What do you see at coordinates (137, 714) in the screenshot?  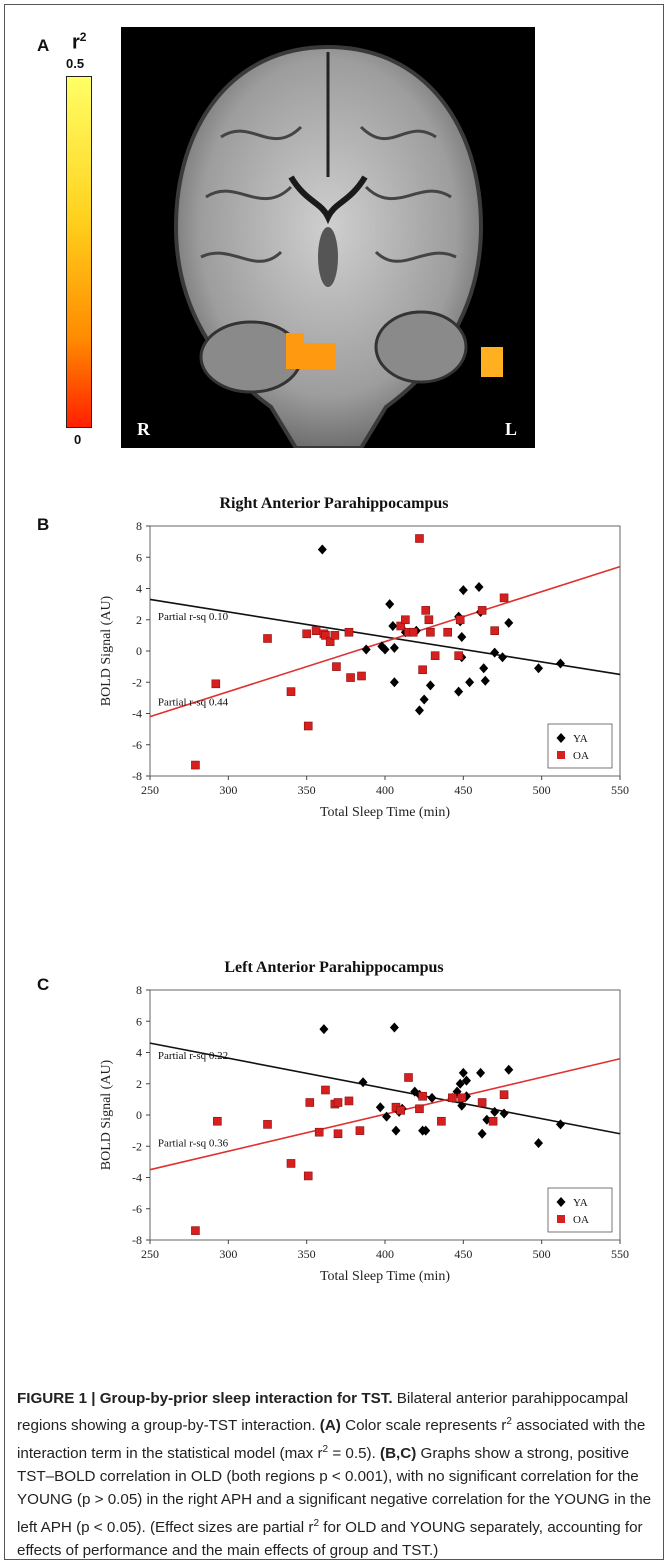 I see `y-tick-label: -4` at bounding box center [137, 714].